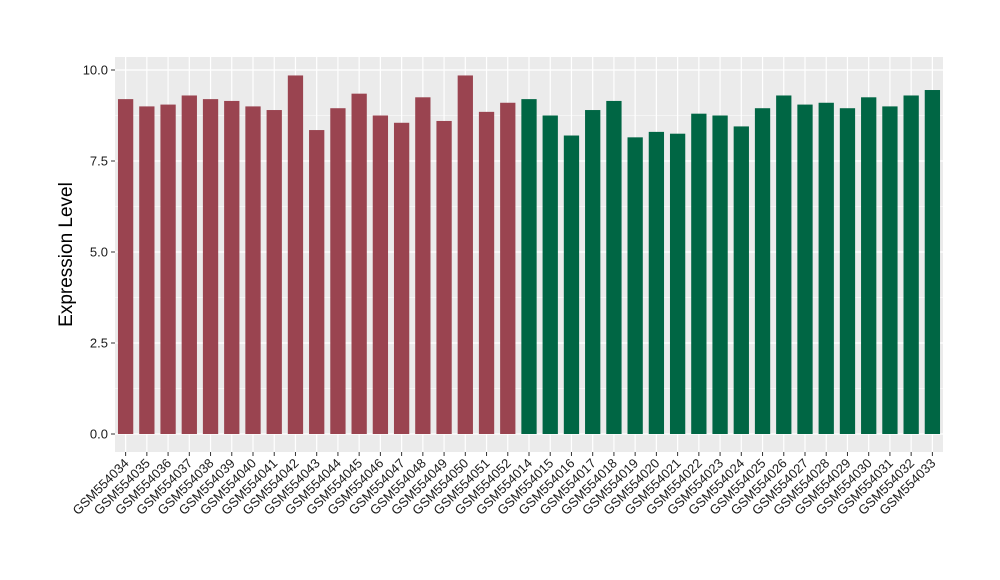 Image resolution: width=1000 pixels, height=580 pixels. What do you see at coordinates (444, 277) in the screenshot?
I see `bar-GSM554049` at bounding box center [444, 277].